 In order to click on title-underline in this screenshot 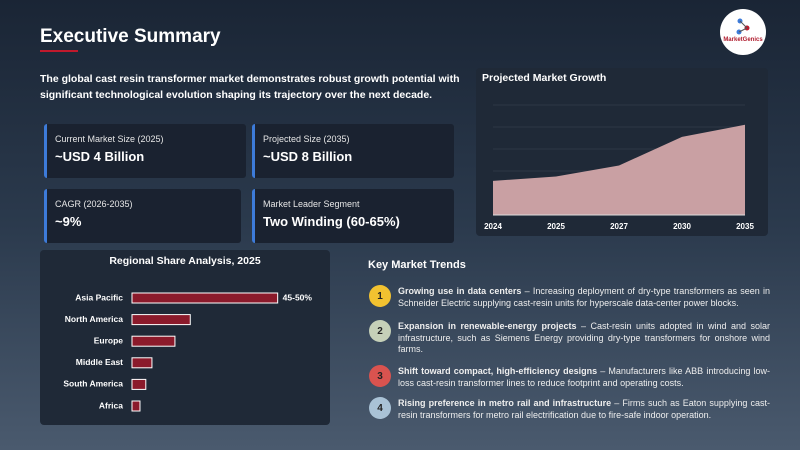, I will do `click(59, 51)`.